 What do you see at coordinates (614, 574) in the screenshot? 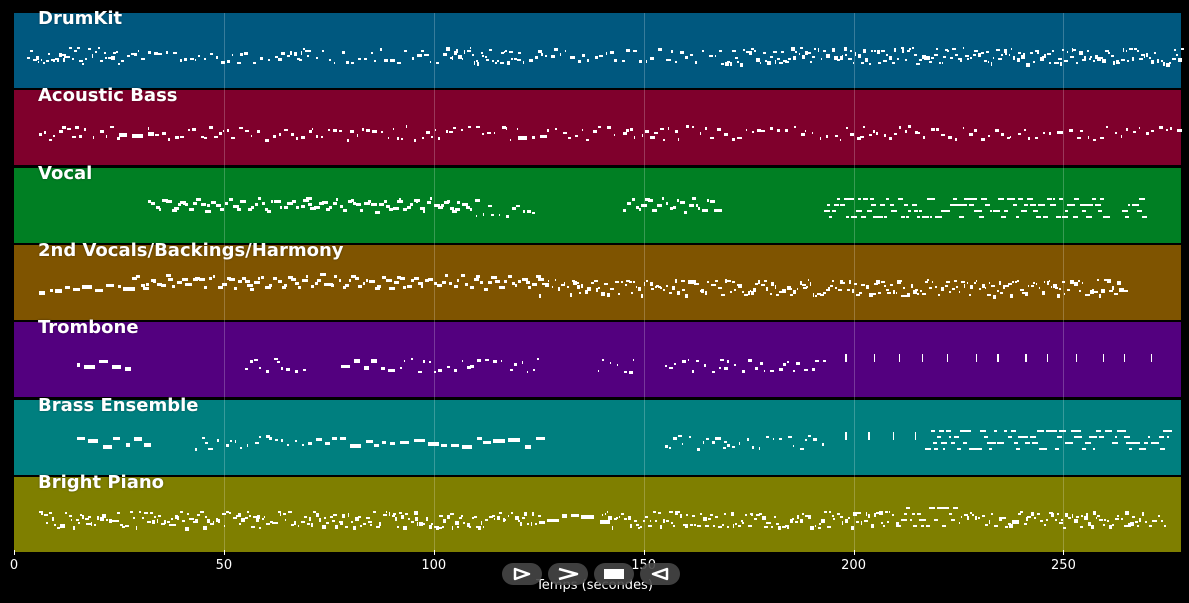
I see `stop-button` at bounding box center [614, 574].